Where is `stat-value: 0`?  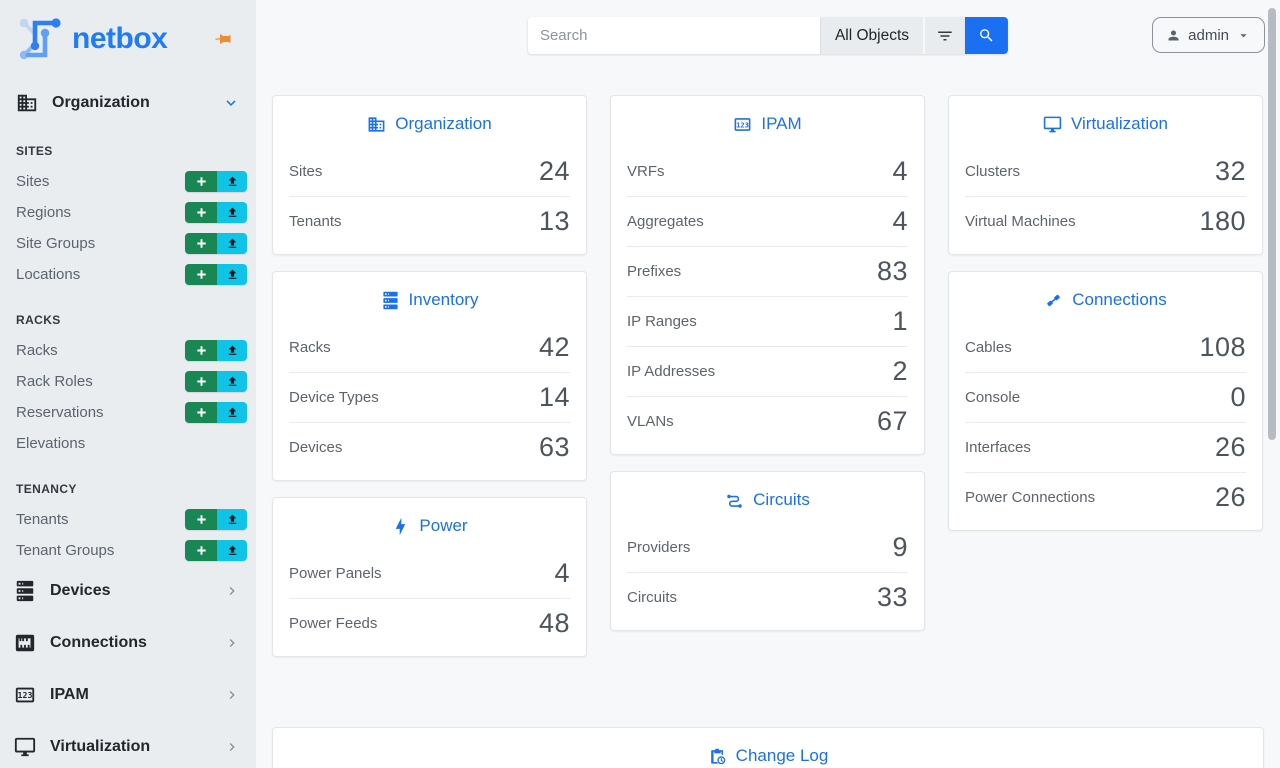
stat-value: 0 is located at coordinates (1238, 397).